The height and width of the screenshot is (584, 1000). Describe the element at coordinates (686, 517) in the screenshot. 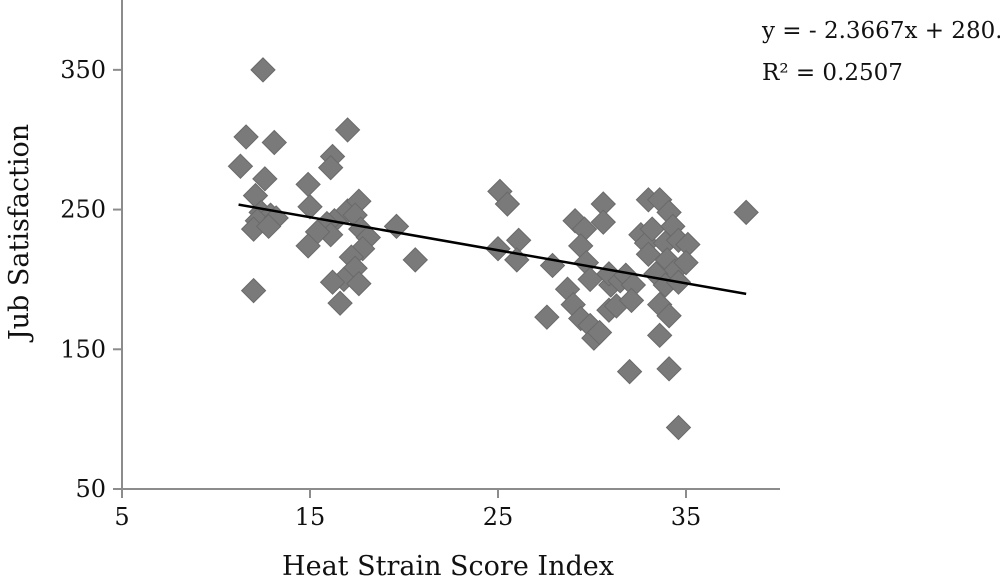

I see `x-tick-label: 35` at that location.